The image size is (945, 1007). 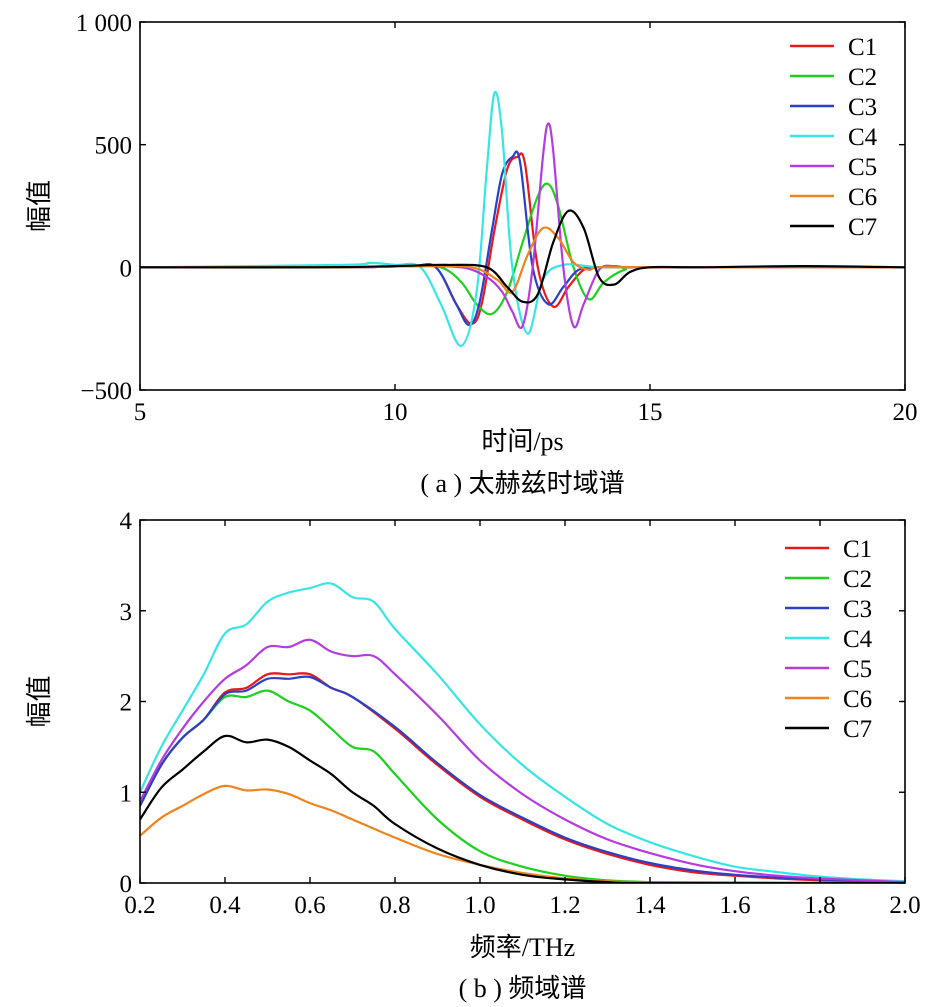 What do you see at coordinates (114, 146) in the screenshot?
I see `y-tick-label: 500` at bounding box center [114, 146].